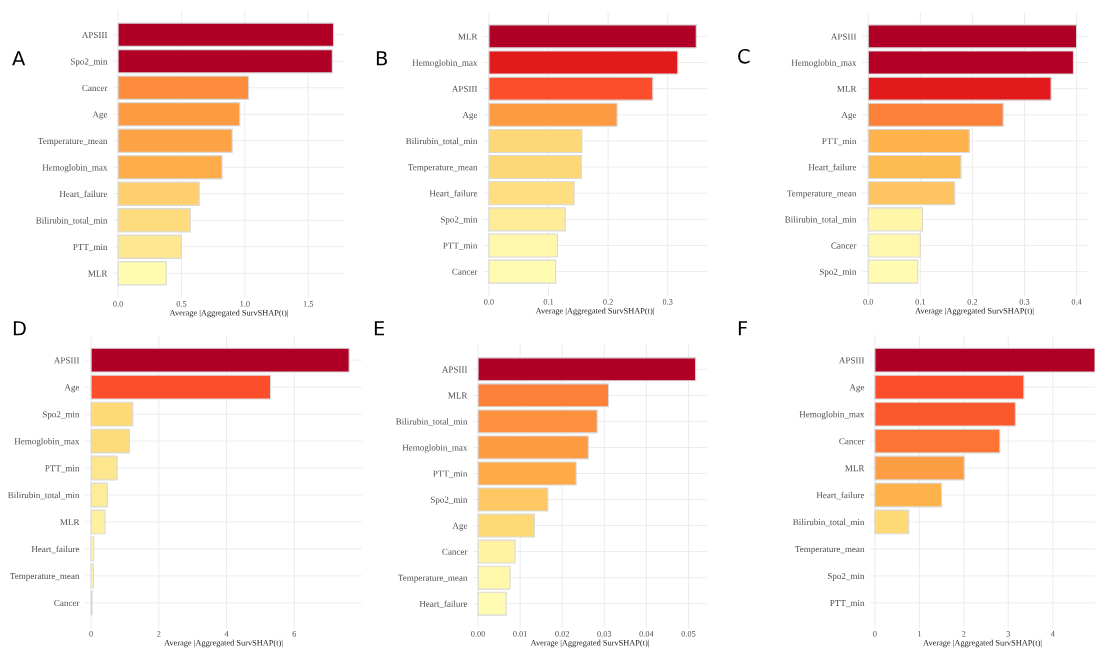 The image size is (1097, 655). I want to click on x-tick-label: 0.2, so click(972, 302).